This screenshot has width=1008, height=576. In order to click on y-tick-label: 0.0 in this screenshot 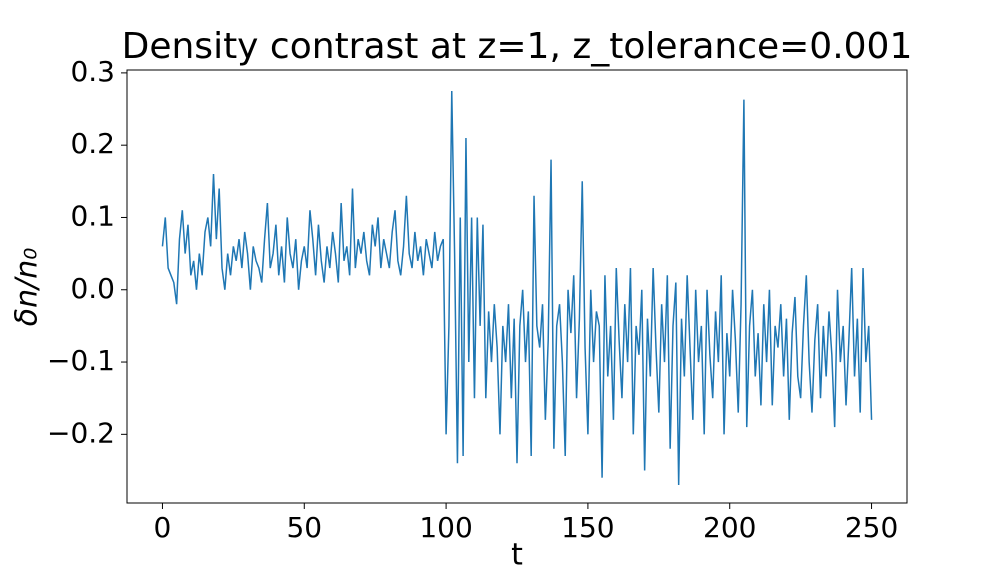, I will do `click(92, 288)`.